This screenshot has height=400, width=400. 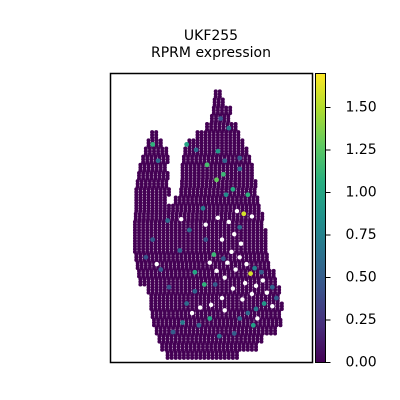 I want to click on colorbar-tick-label: 1.00, so click(x=361, y=193).